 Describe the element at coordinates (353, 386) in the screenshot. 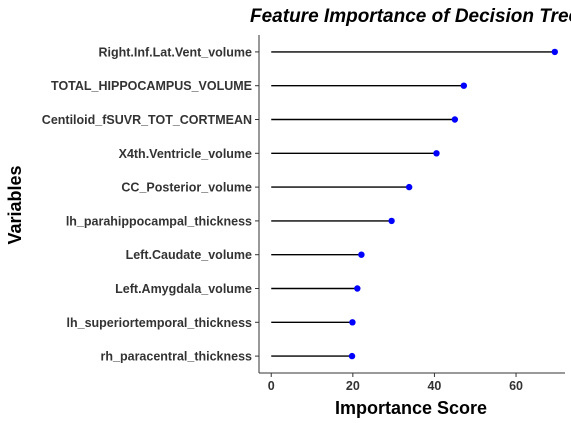

I see `x-tick-label: 20` at that location.